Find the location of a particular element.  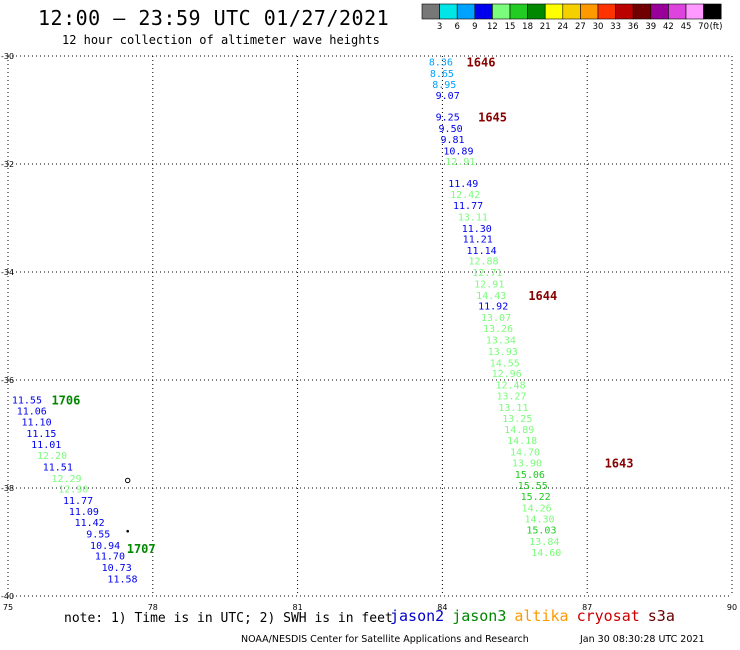

wave-height-label: 9.50 is located at coordinates (451, 129).